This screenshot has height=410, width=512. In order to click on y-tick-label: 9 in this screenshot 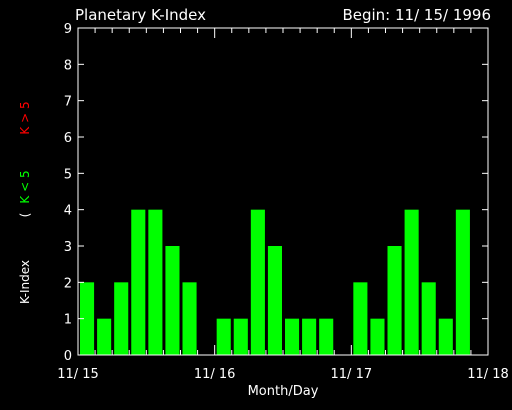, I will do `click(68, 29)`.